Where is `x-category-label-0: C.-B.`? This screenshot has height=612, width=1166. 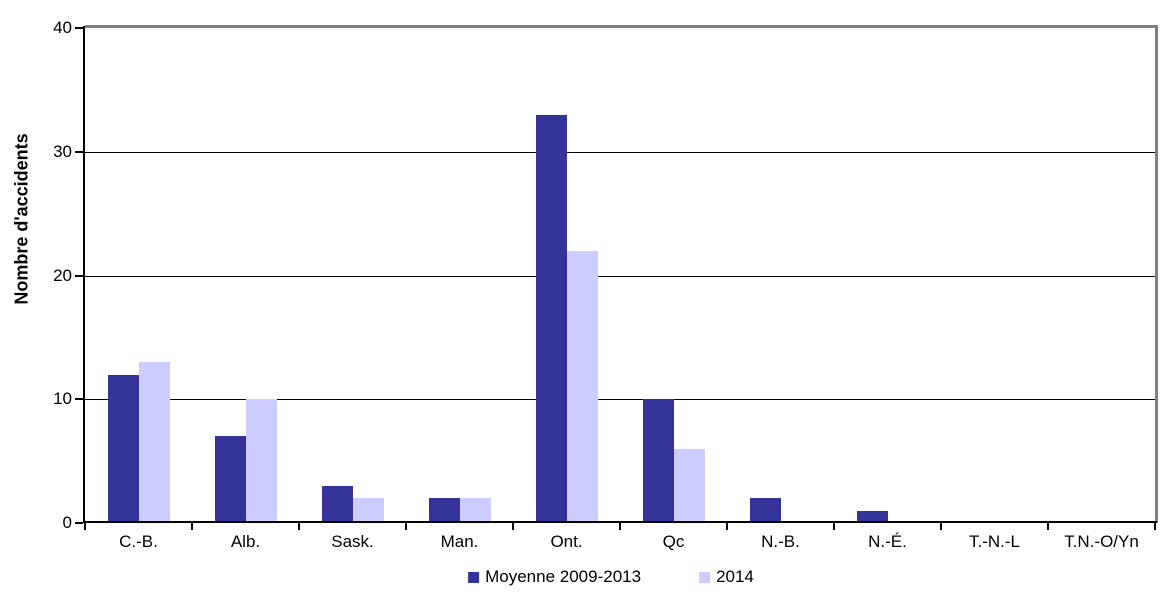 x-category-label-0: C.-B. is located at coordinates (138, 541).